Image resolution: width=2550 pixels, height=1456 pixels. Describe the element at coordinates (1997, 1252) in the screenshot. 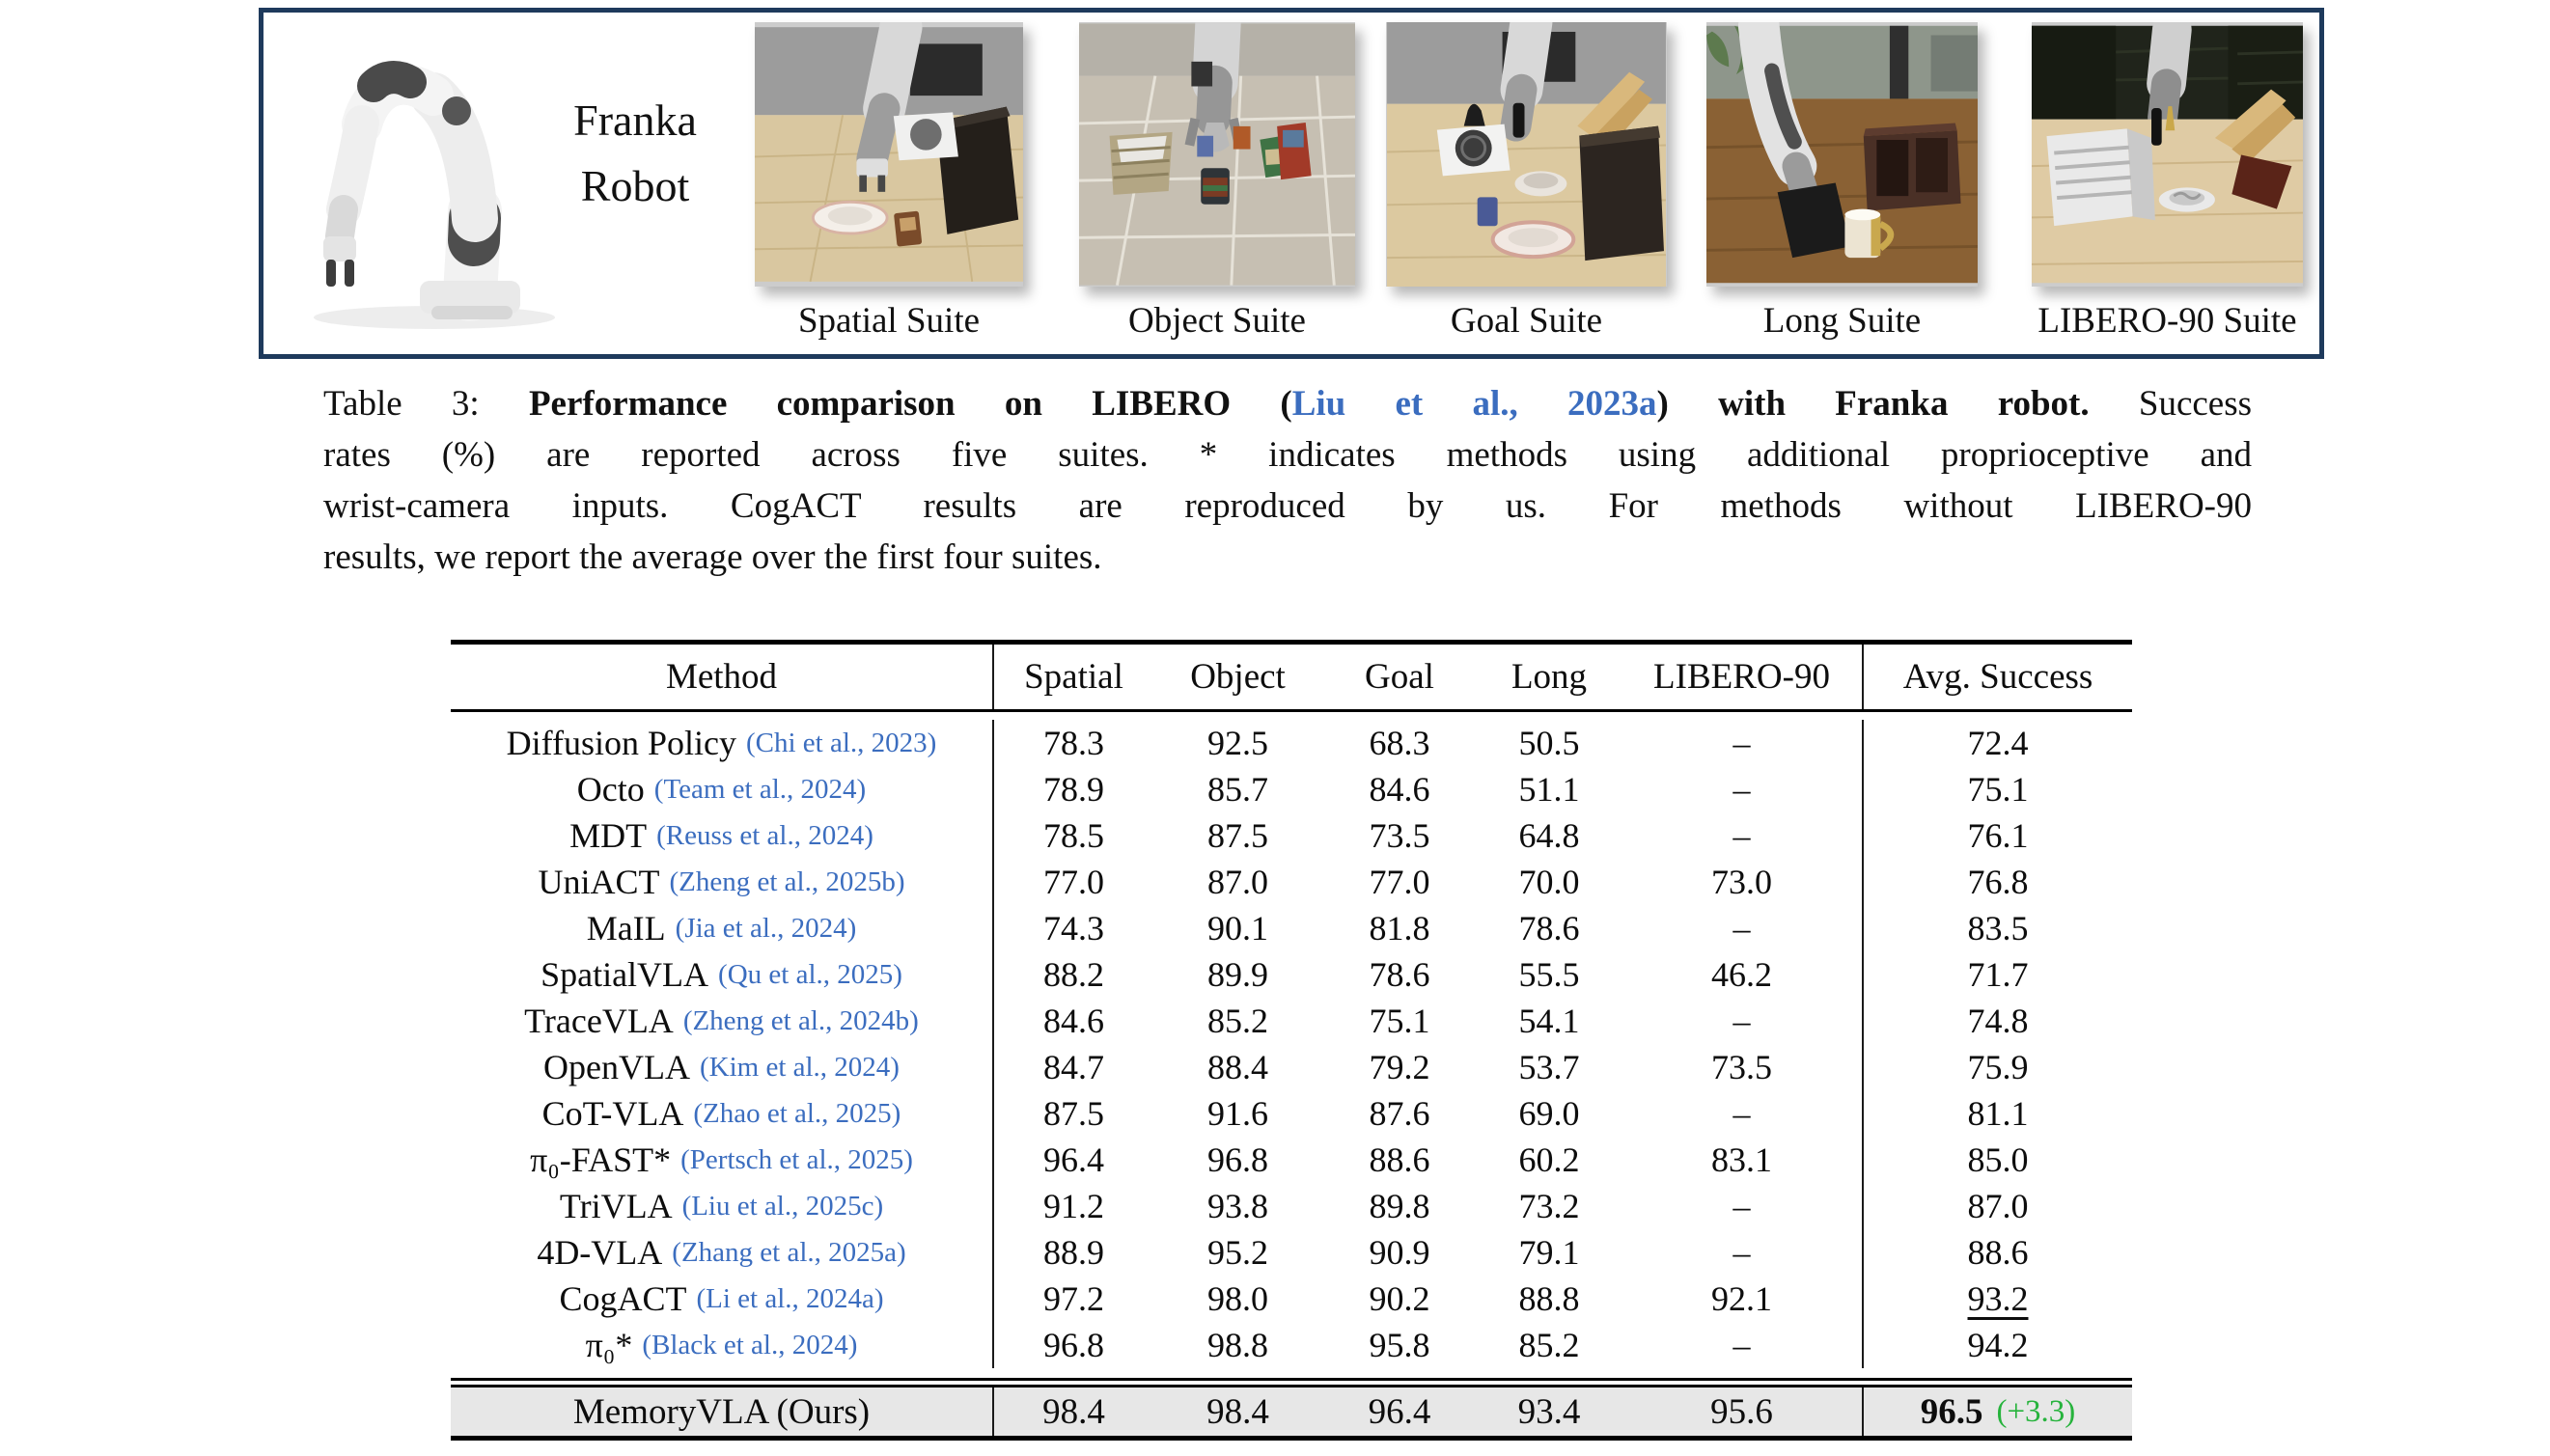

I see `avg-cell: 88.6` at that location.